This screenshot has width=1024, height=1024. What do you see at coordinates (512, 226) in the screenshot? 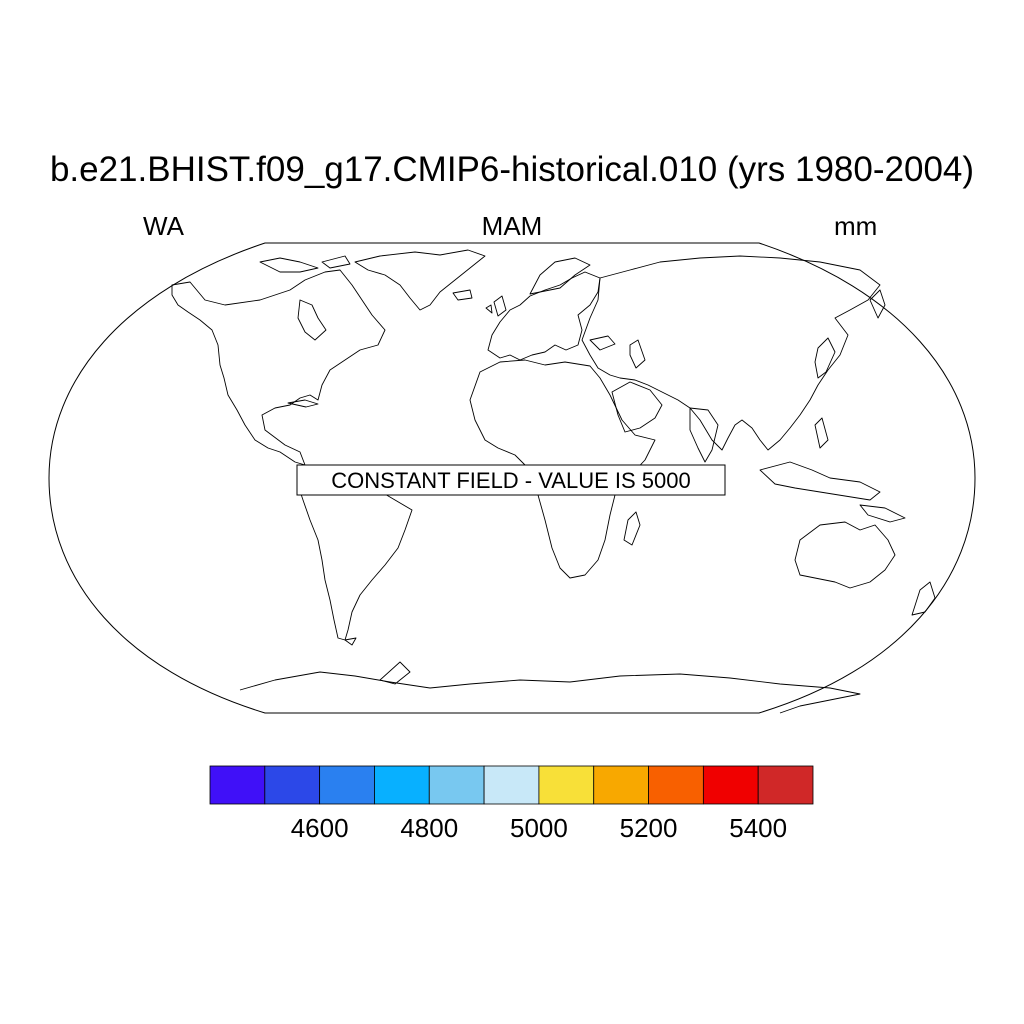
I see `season-label: MAM` at bounding box center [512, 226].